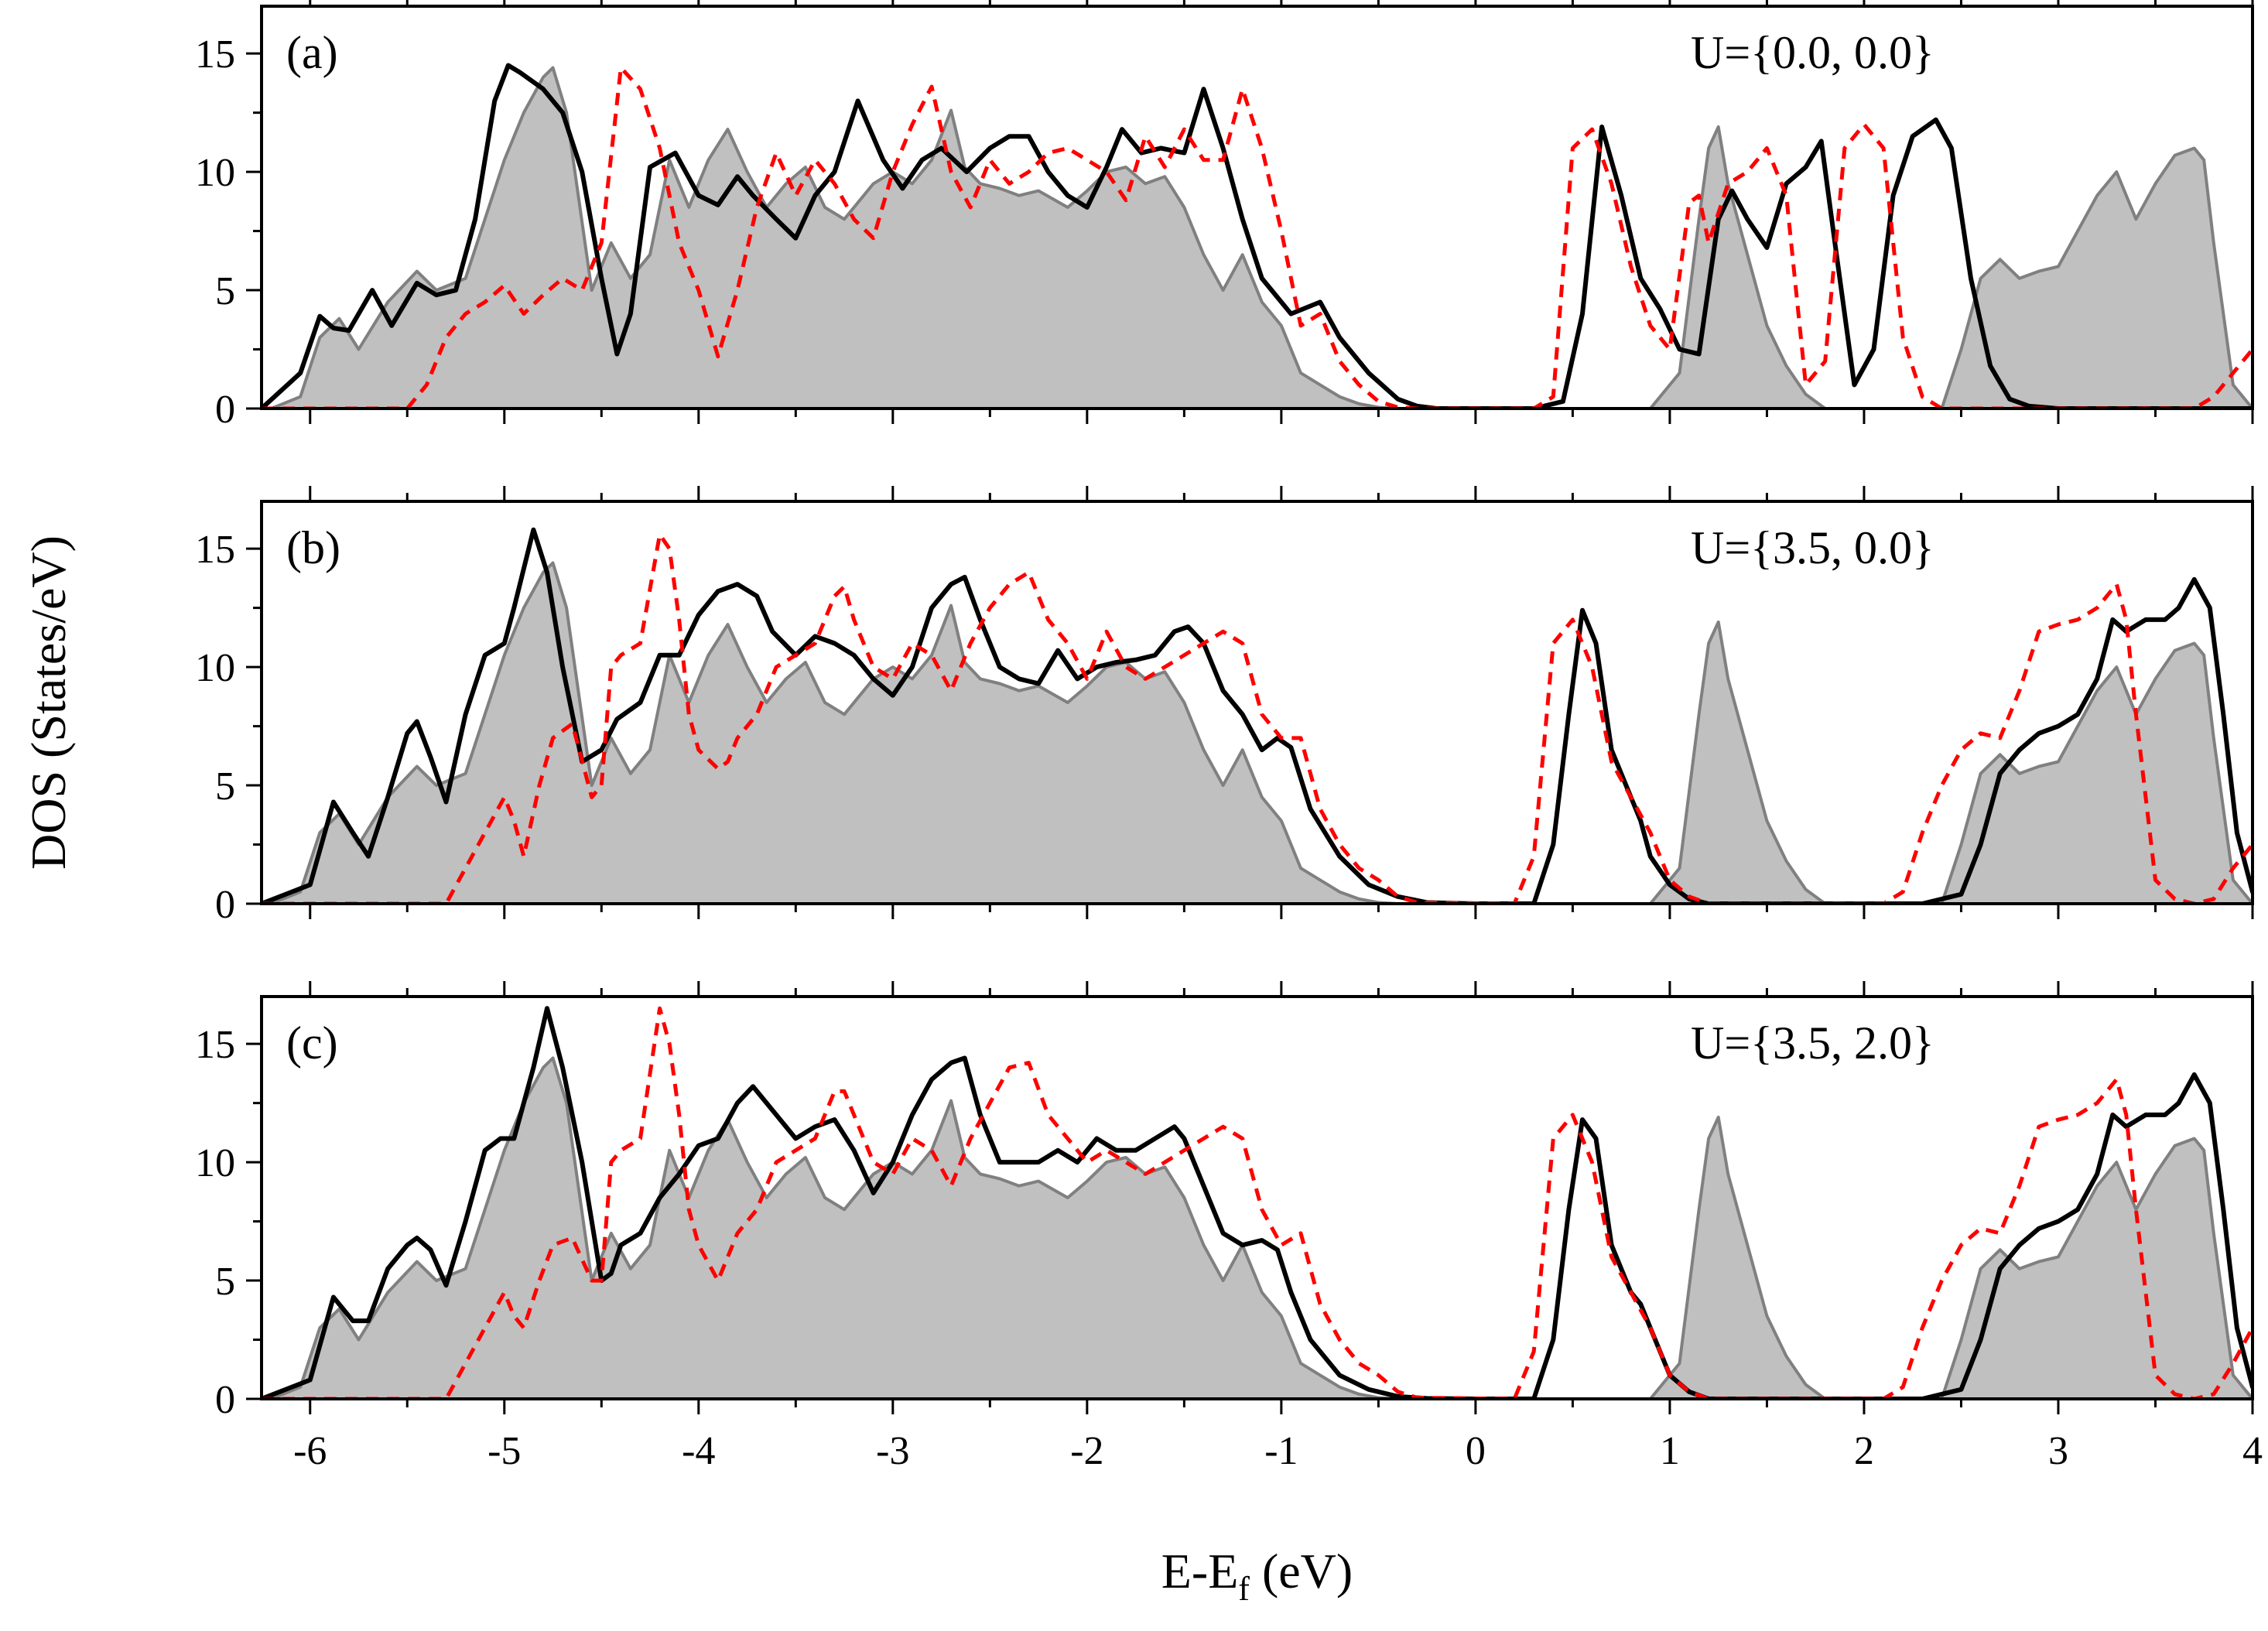  What do you see at coordinates (1257, 1576) in the screenshot?
I see `x-axis-title: E-Ef (eV)` at bounding box center [1257, 1576].